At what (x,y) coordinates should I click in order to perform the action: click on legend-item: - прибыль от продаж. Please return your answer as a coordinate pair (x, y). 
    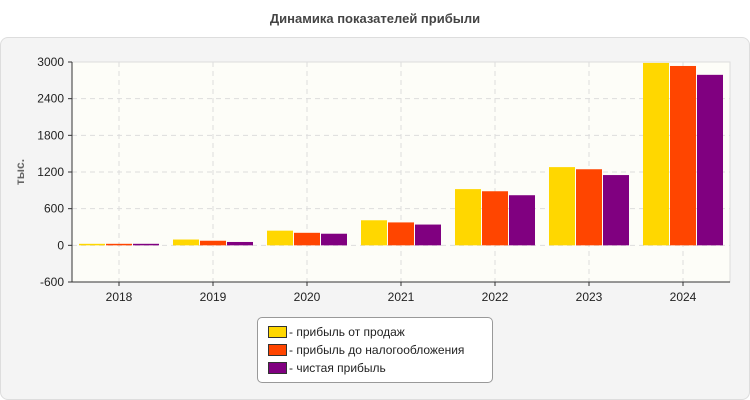
    Looking at the image, I should click on (336, 332).